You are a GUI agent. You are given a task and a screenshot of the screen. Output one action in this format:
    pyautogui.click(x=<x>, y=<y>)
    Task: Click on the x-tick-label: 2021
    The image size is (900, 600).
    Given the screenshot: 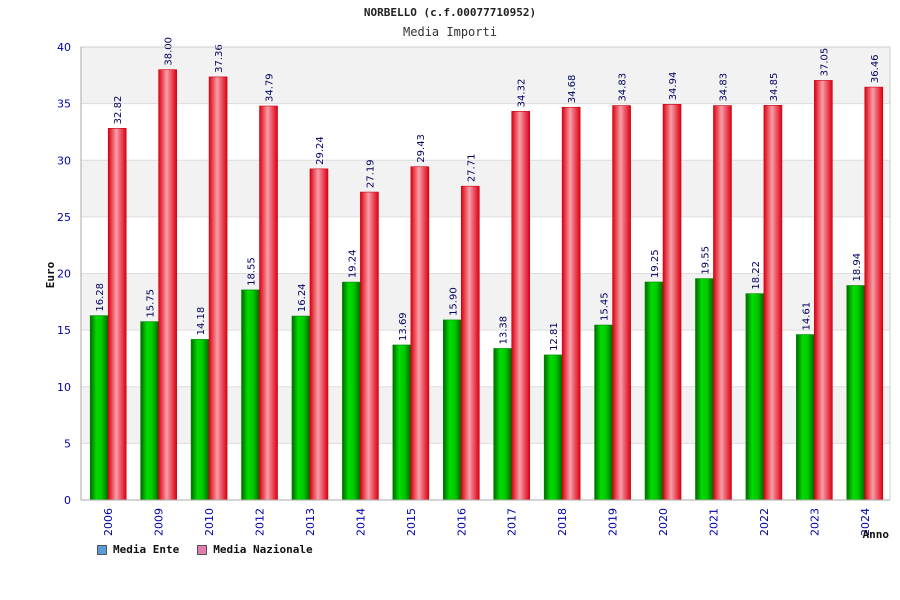 What is the action you would take?
    pyautogui.click(x=713, y=522)
    